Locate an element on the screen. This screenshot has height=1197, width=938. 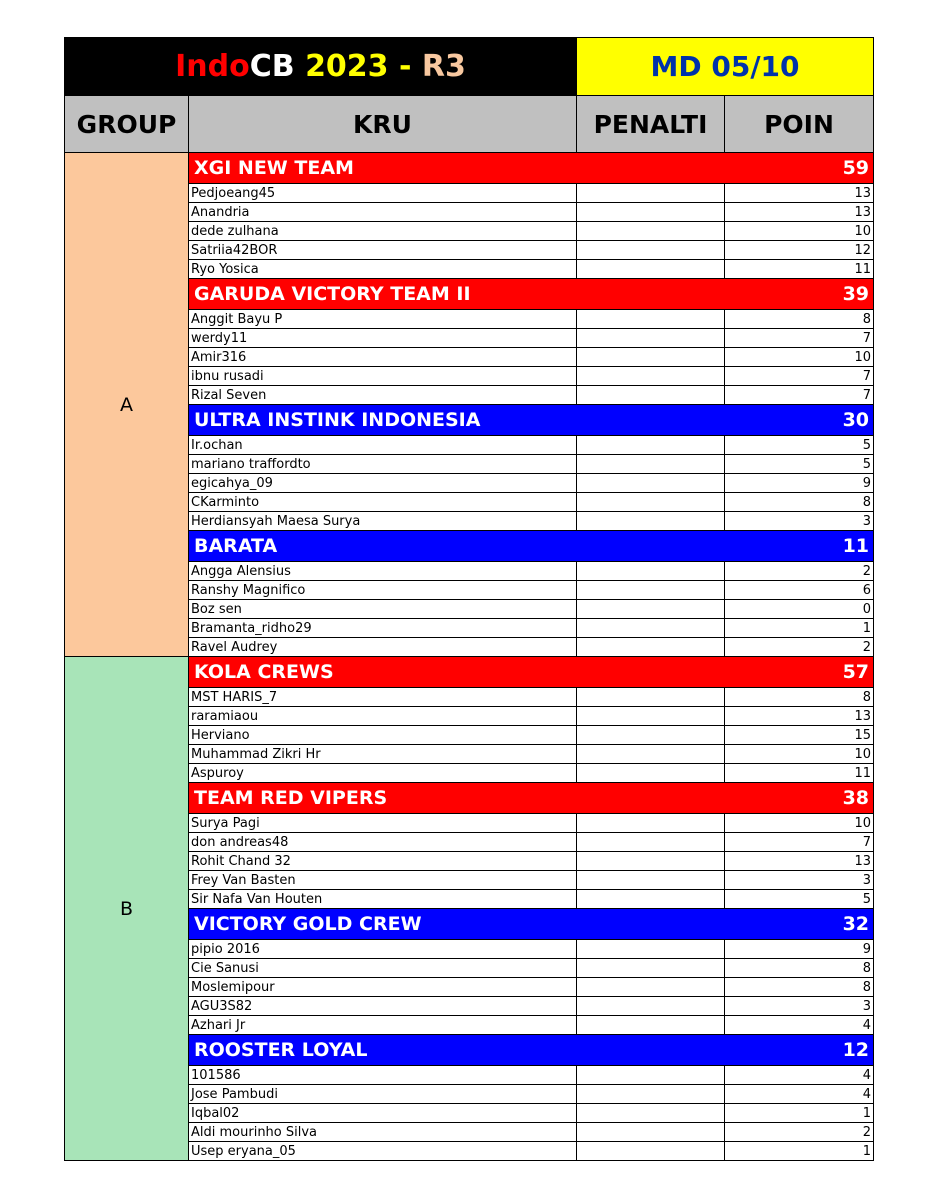
team-row: ULTRA INSTINK INDONESIA 30 is located at coordinates (469, 420).